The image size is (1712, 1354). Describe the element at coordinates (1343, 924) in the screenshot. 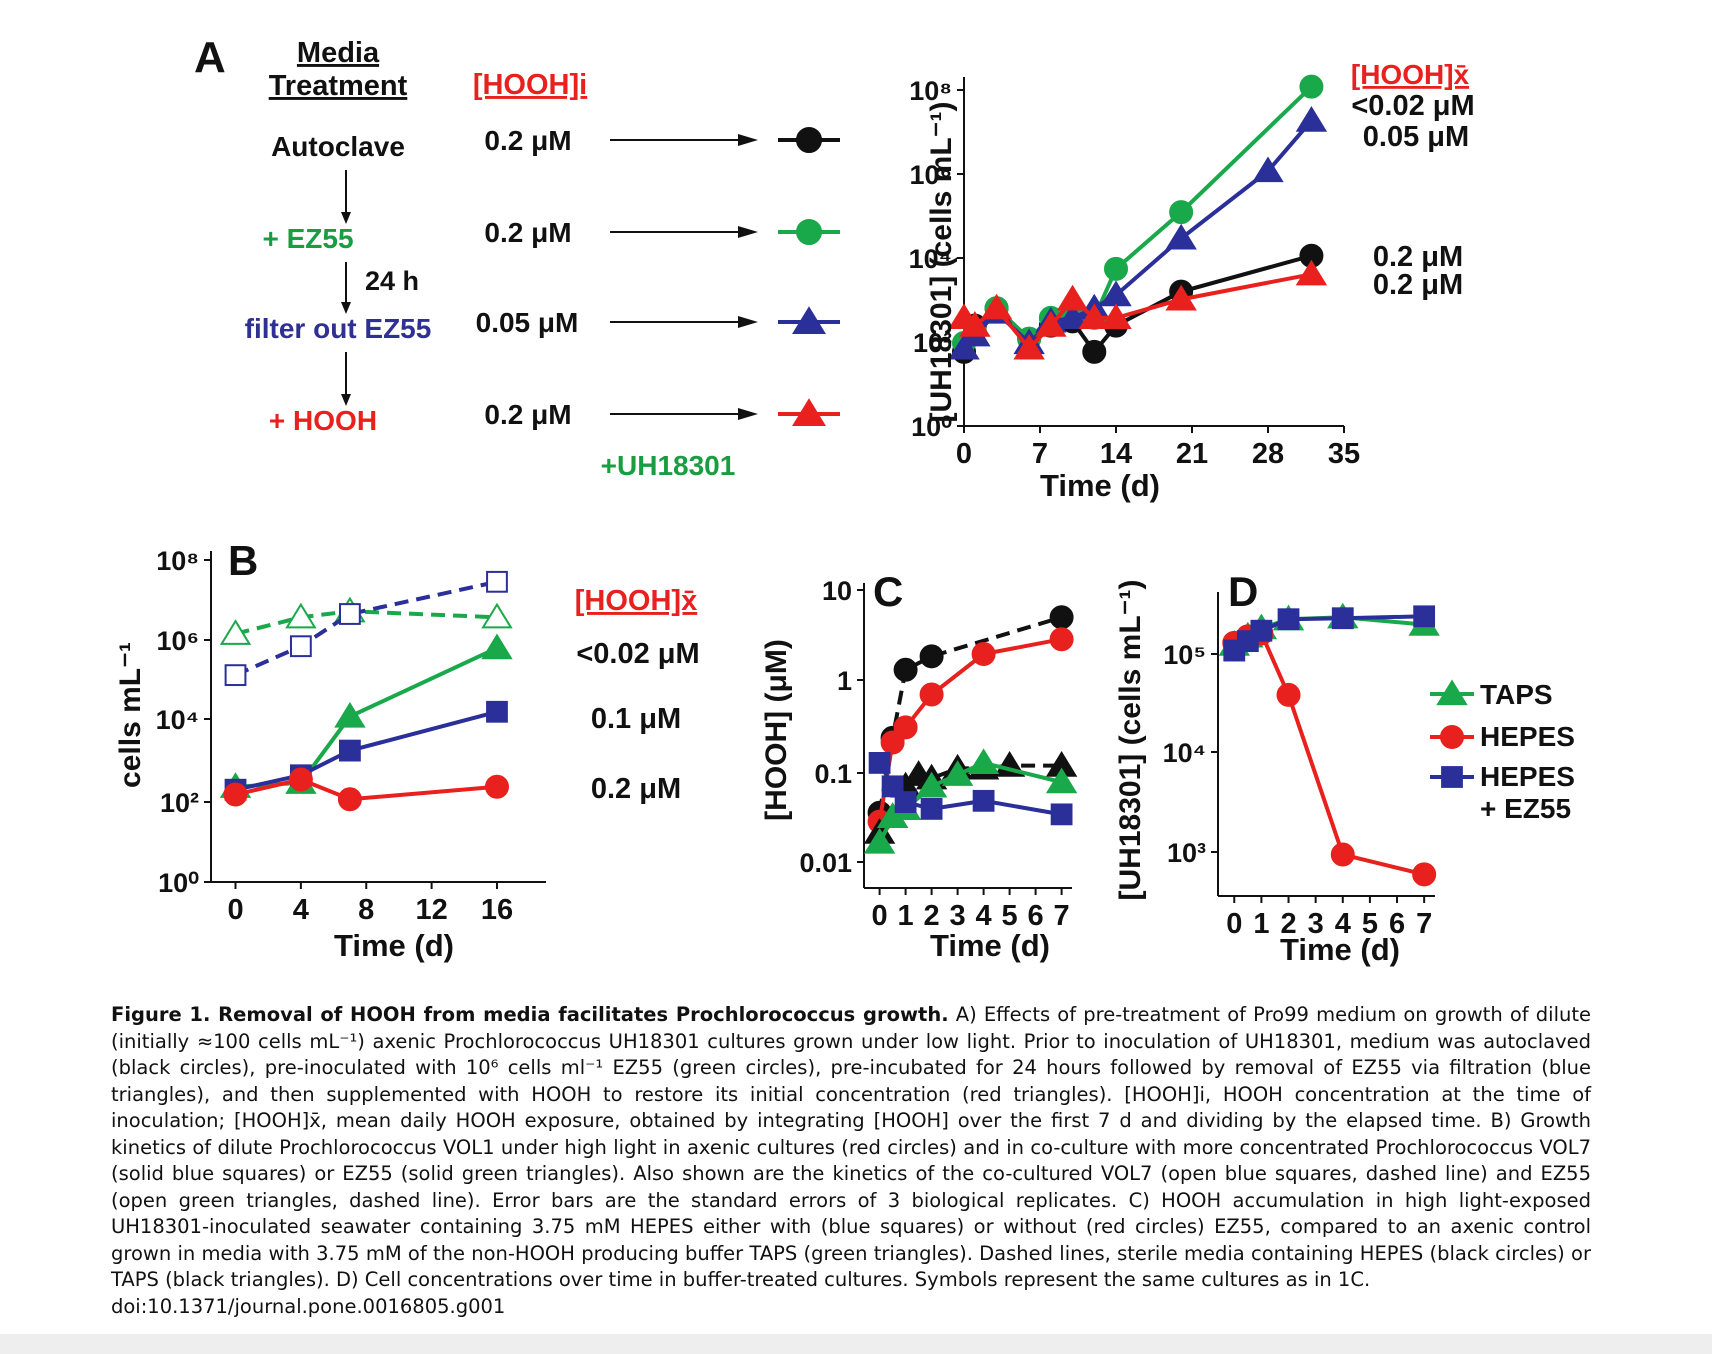

I see `x-tick-label: 4` at that location.